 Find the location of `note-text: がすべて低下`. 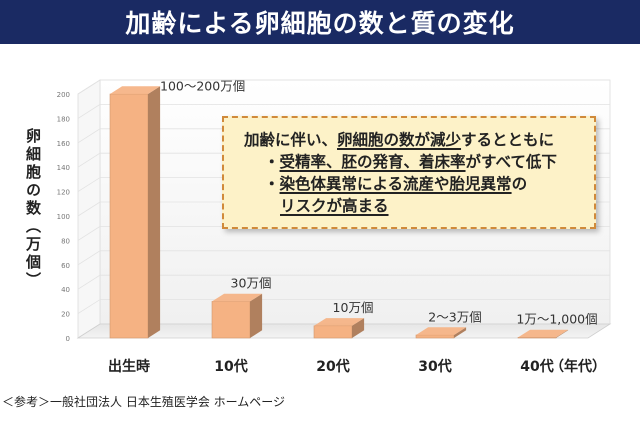

note-text: がすべて低下 is located at coordinates (511, 162).